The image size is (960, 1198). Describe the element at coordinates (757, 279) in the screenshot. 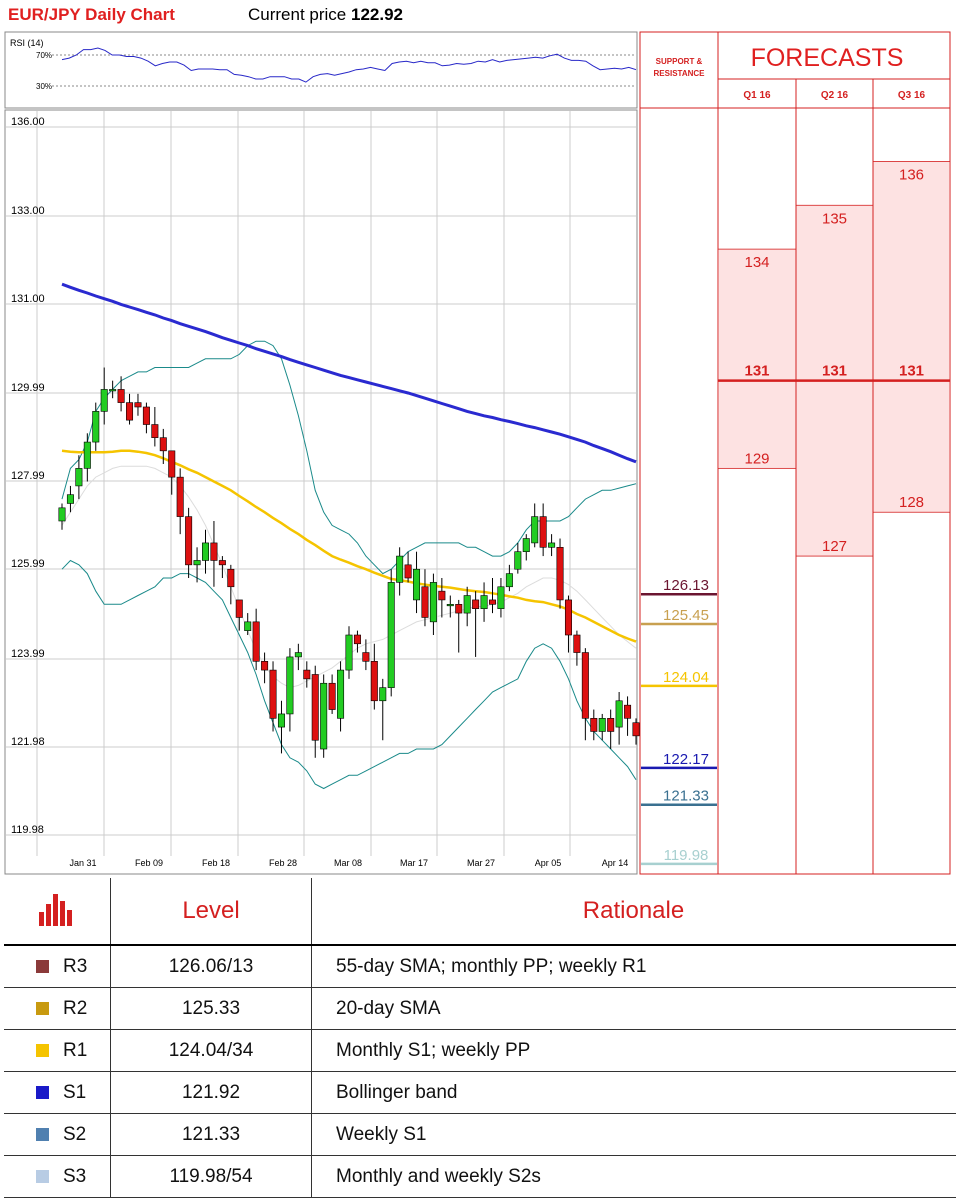

I see `forecast-column: Q1 16 134 131 129` at that location.